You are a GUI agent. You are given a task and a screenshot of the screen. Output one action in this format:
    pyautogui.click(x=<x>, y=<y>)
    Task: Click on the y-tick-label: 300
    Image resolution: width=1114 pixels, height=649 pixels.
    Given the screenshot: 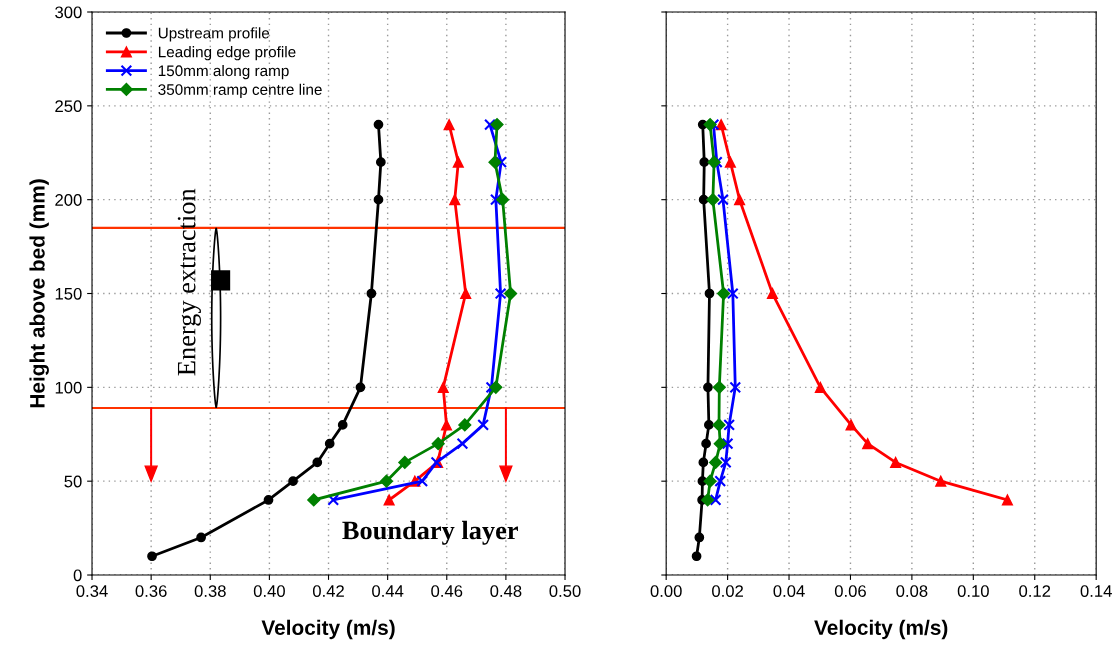 What is the action you would take?
    pyautogui.click(x=68, y=12)
    